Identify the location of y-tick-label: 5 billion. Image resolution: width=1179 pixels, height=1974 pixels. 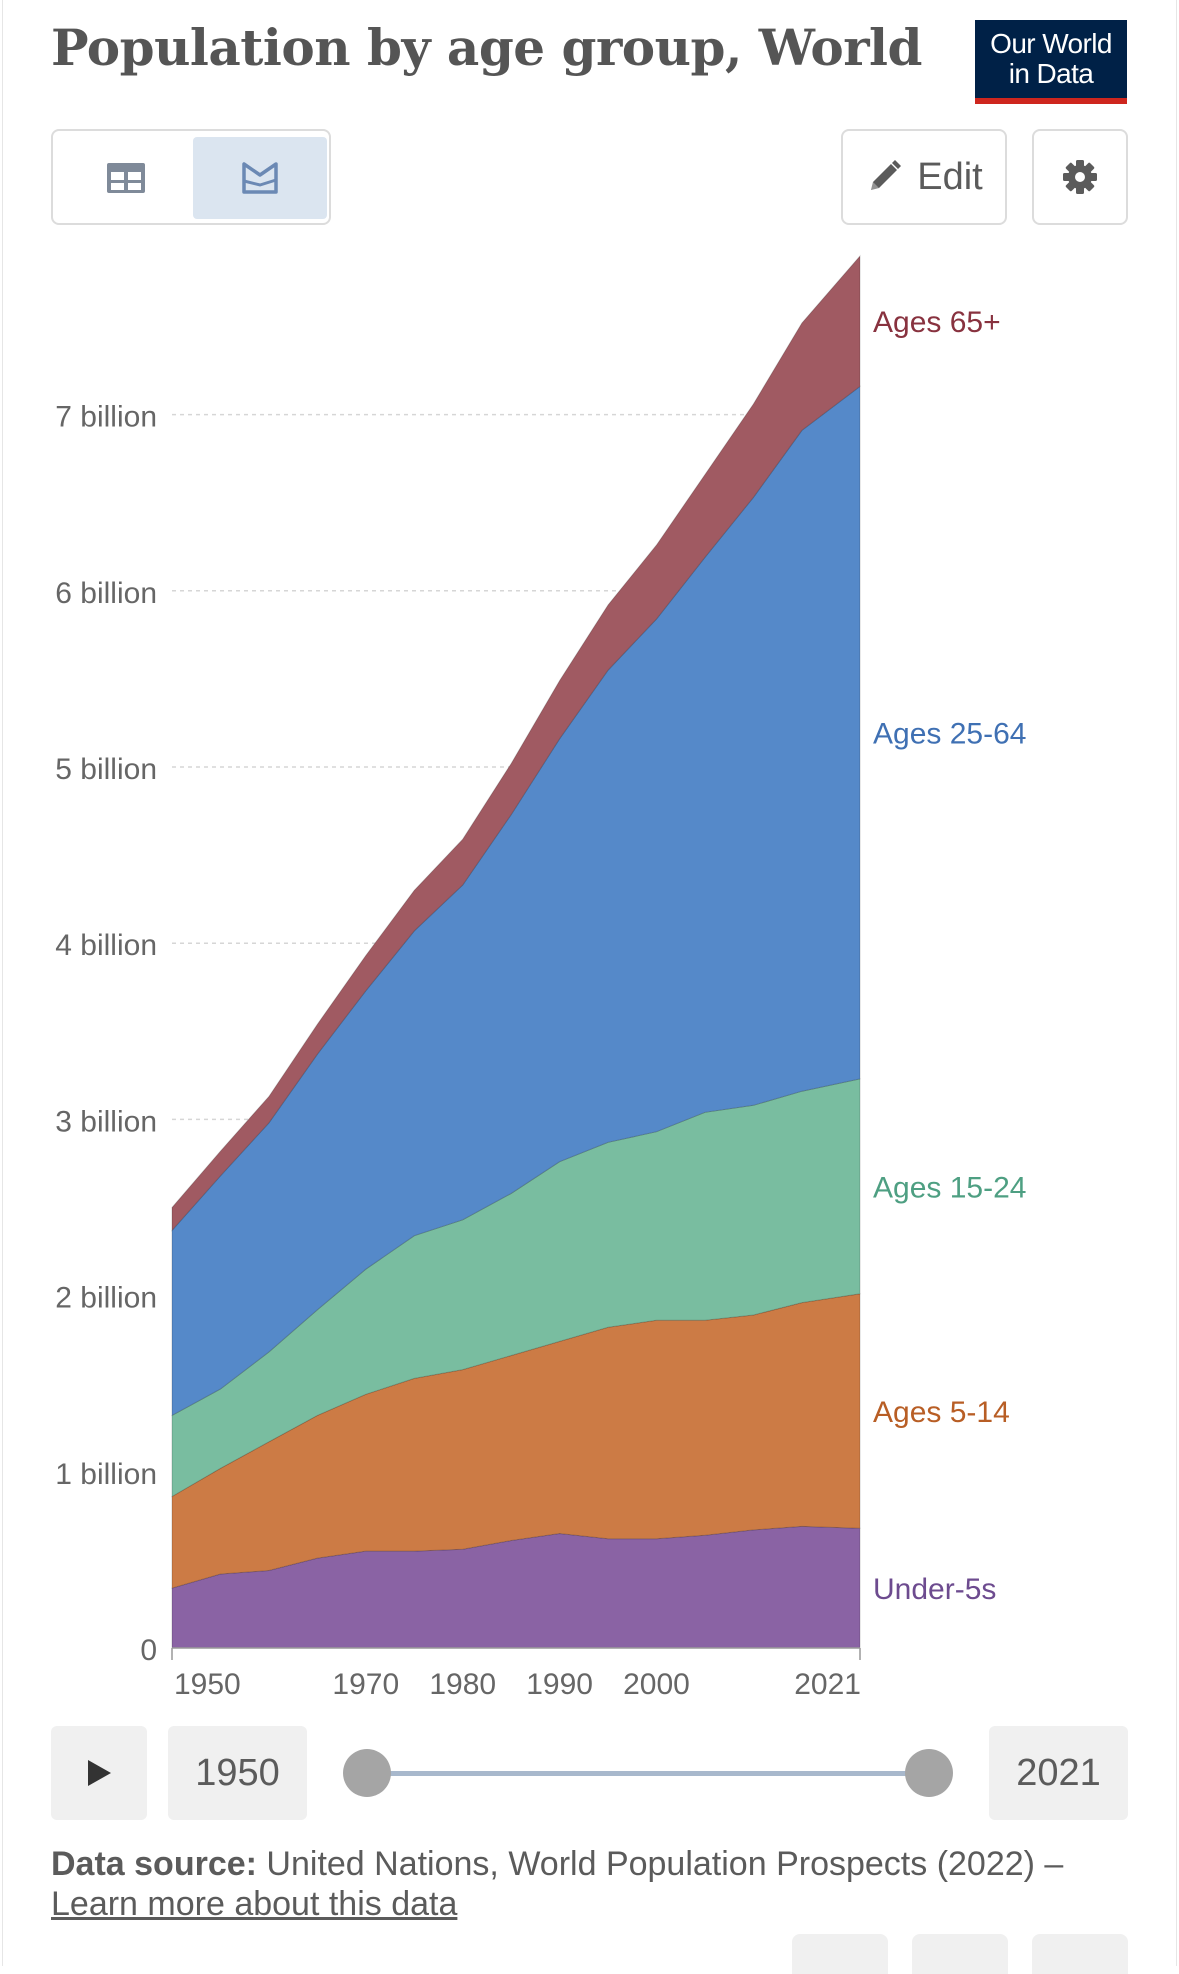
(106, 769).